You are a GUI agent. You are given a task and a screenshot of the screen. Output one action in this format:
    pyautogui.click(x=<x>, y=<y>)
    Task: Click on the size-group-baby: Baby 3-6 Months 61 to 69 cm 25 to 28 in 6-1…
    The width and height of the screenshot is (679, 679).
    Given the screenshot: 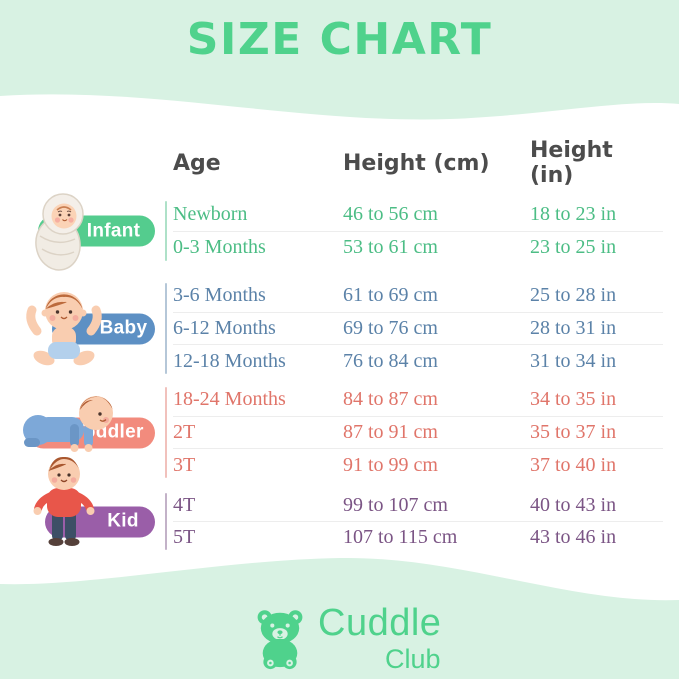 What is the action you would take?
    pyautogui.click(x=339, y=328)
    